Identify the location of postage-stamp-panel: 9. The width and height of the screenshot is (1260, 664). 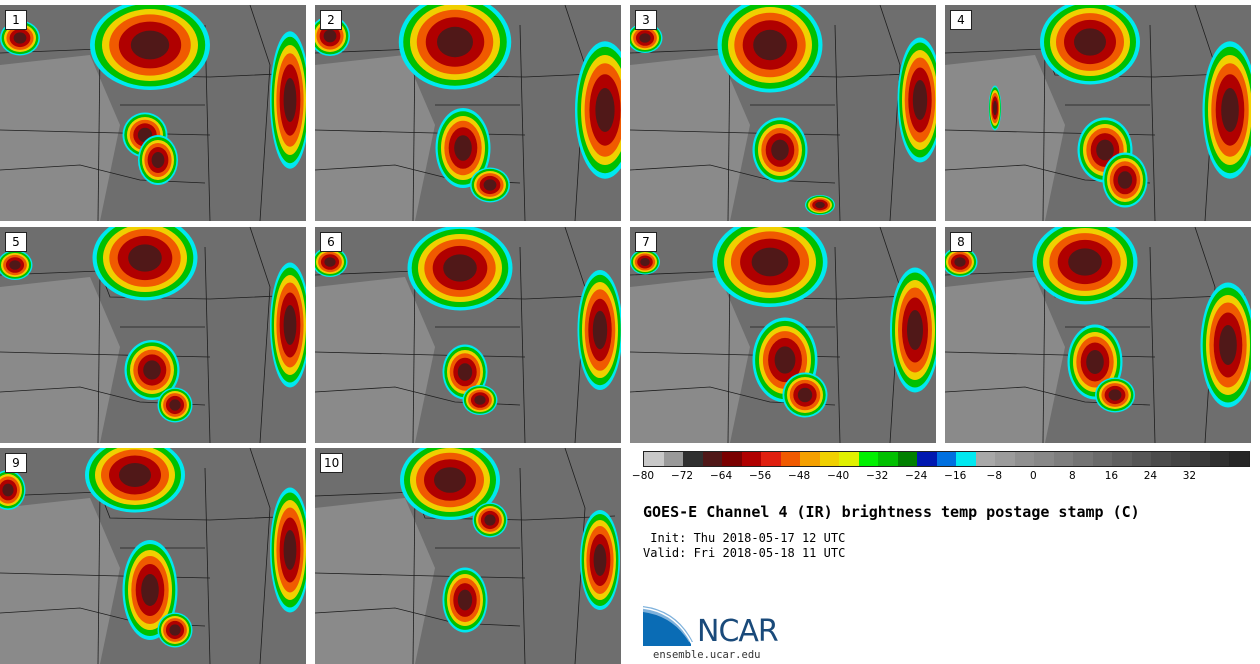
(153, 556).